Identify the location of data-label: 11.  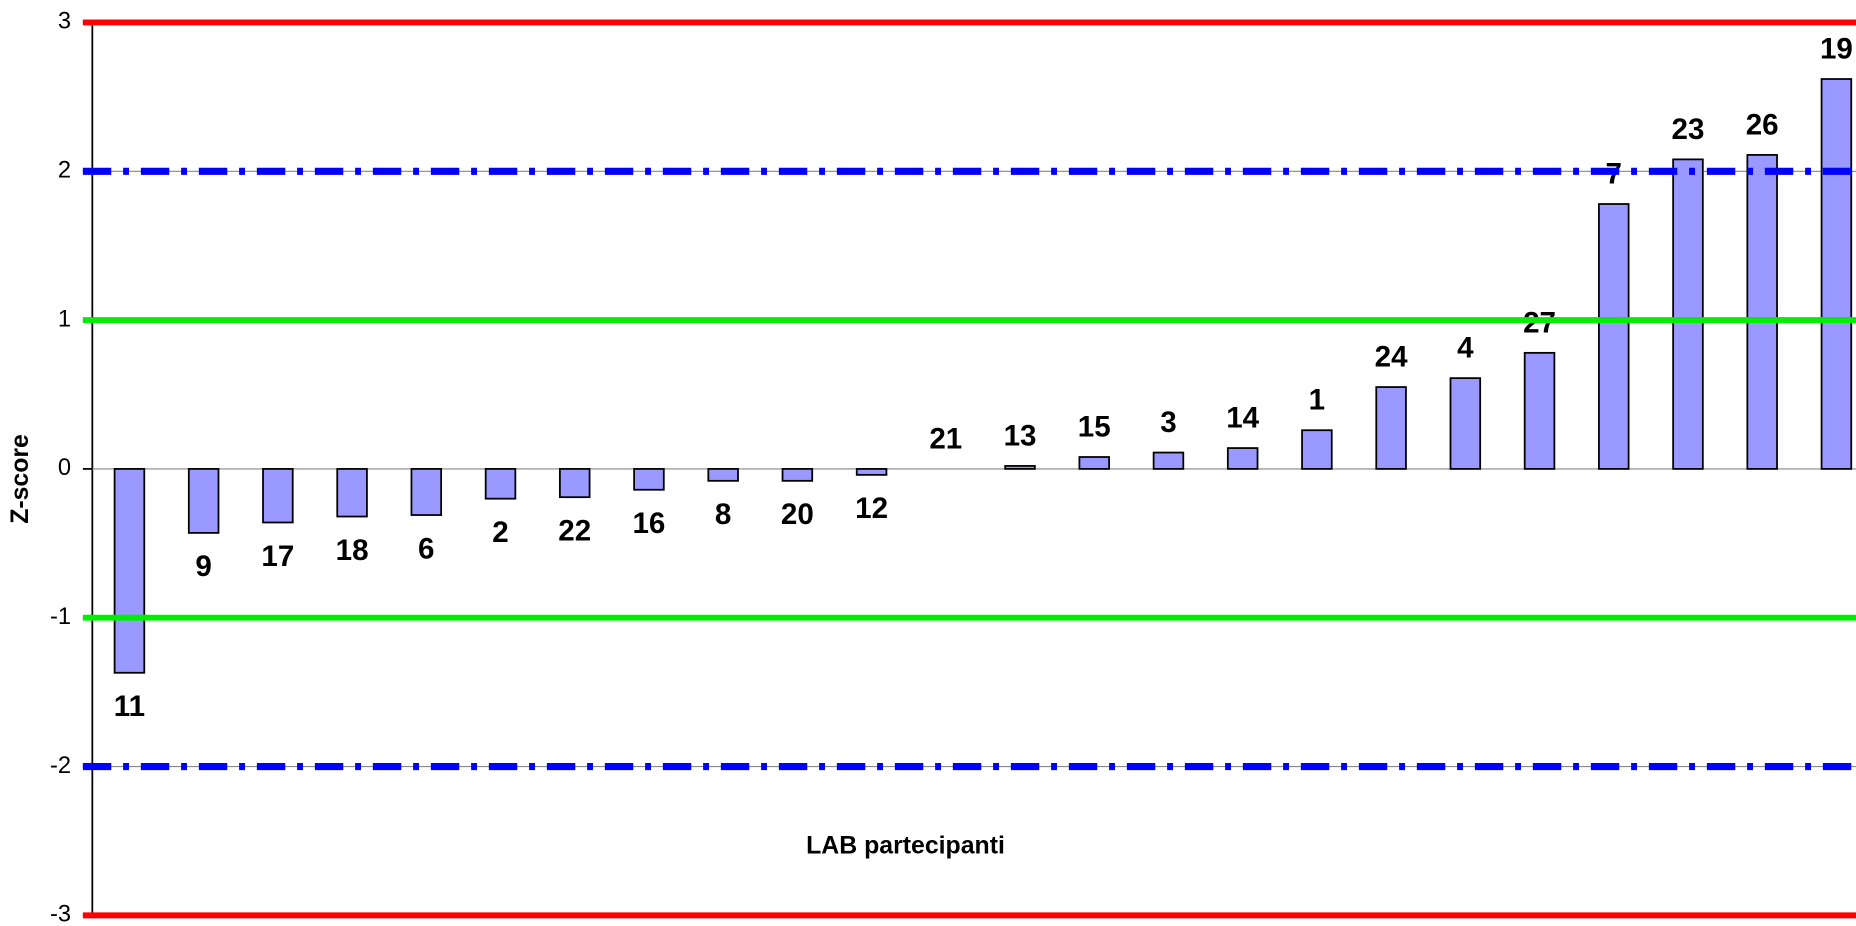
(129, 706).